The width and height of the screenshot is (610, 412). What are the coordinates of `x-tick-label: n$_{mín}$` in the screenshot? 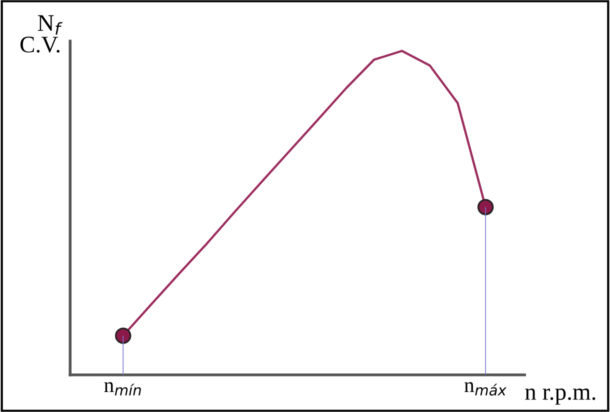 It's located at (122, 389).